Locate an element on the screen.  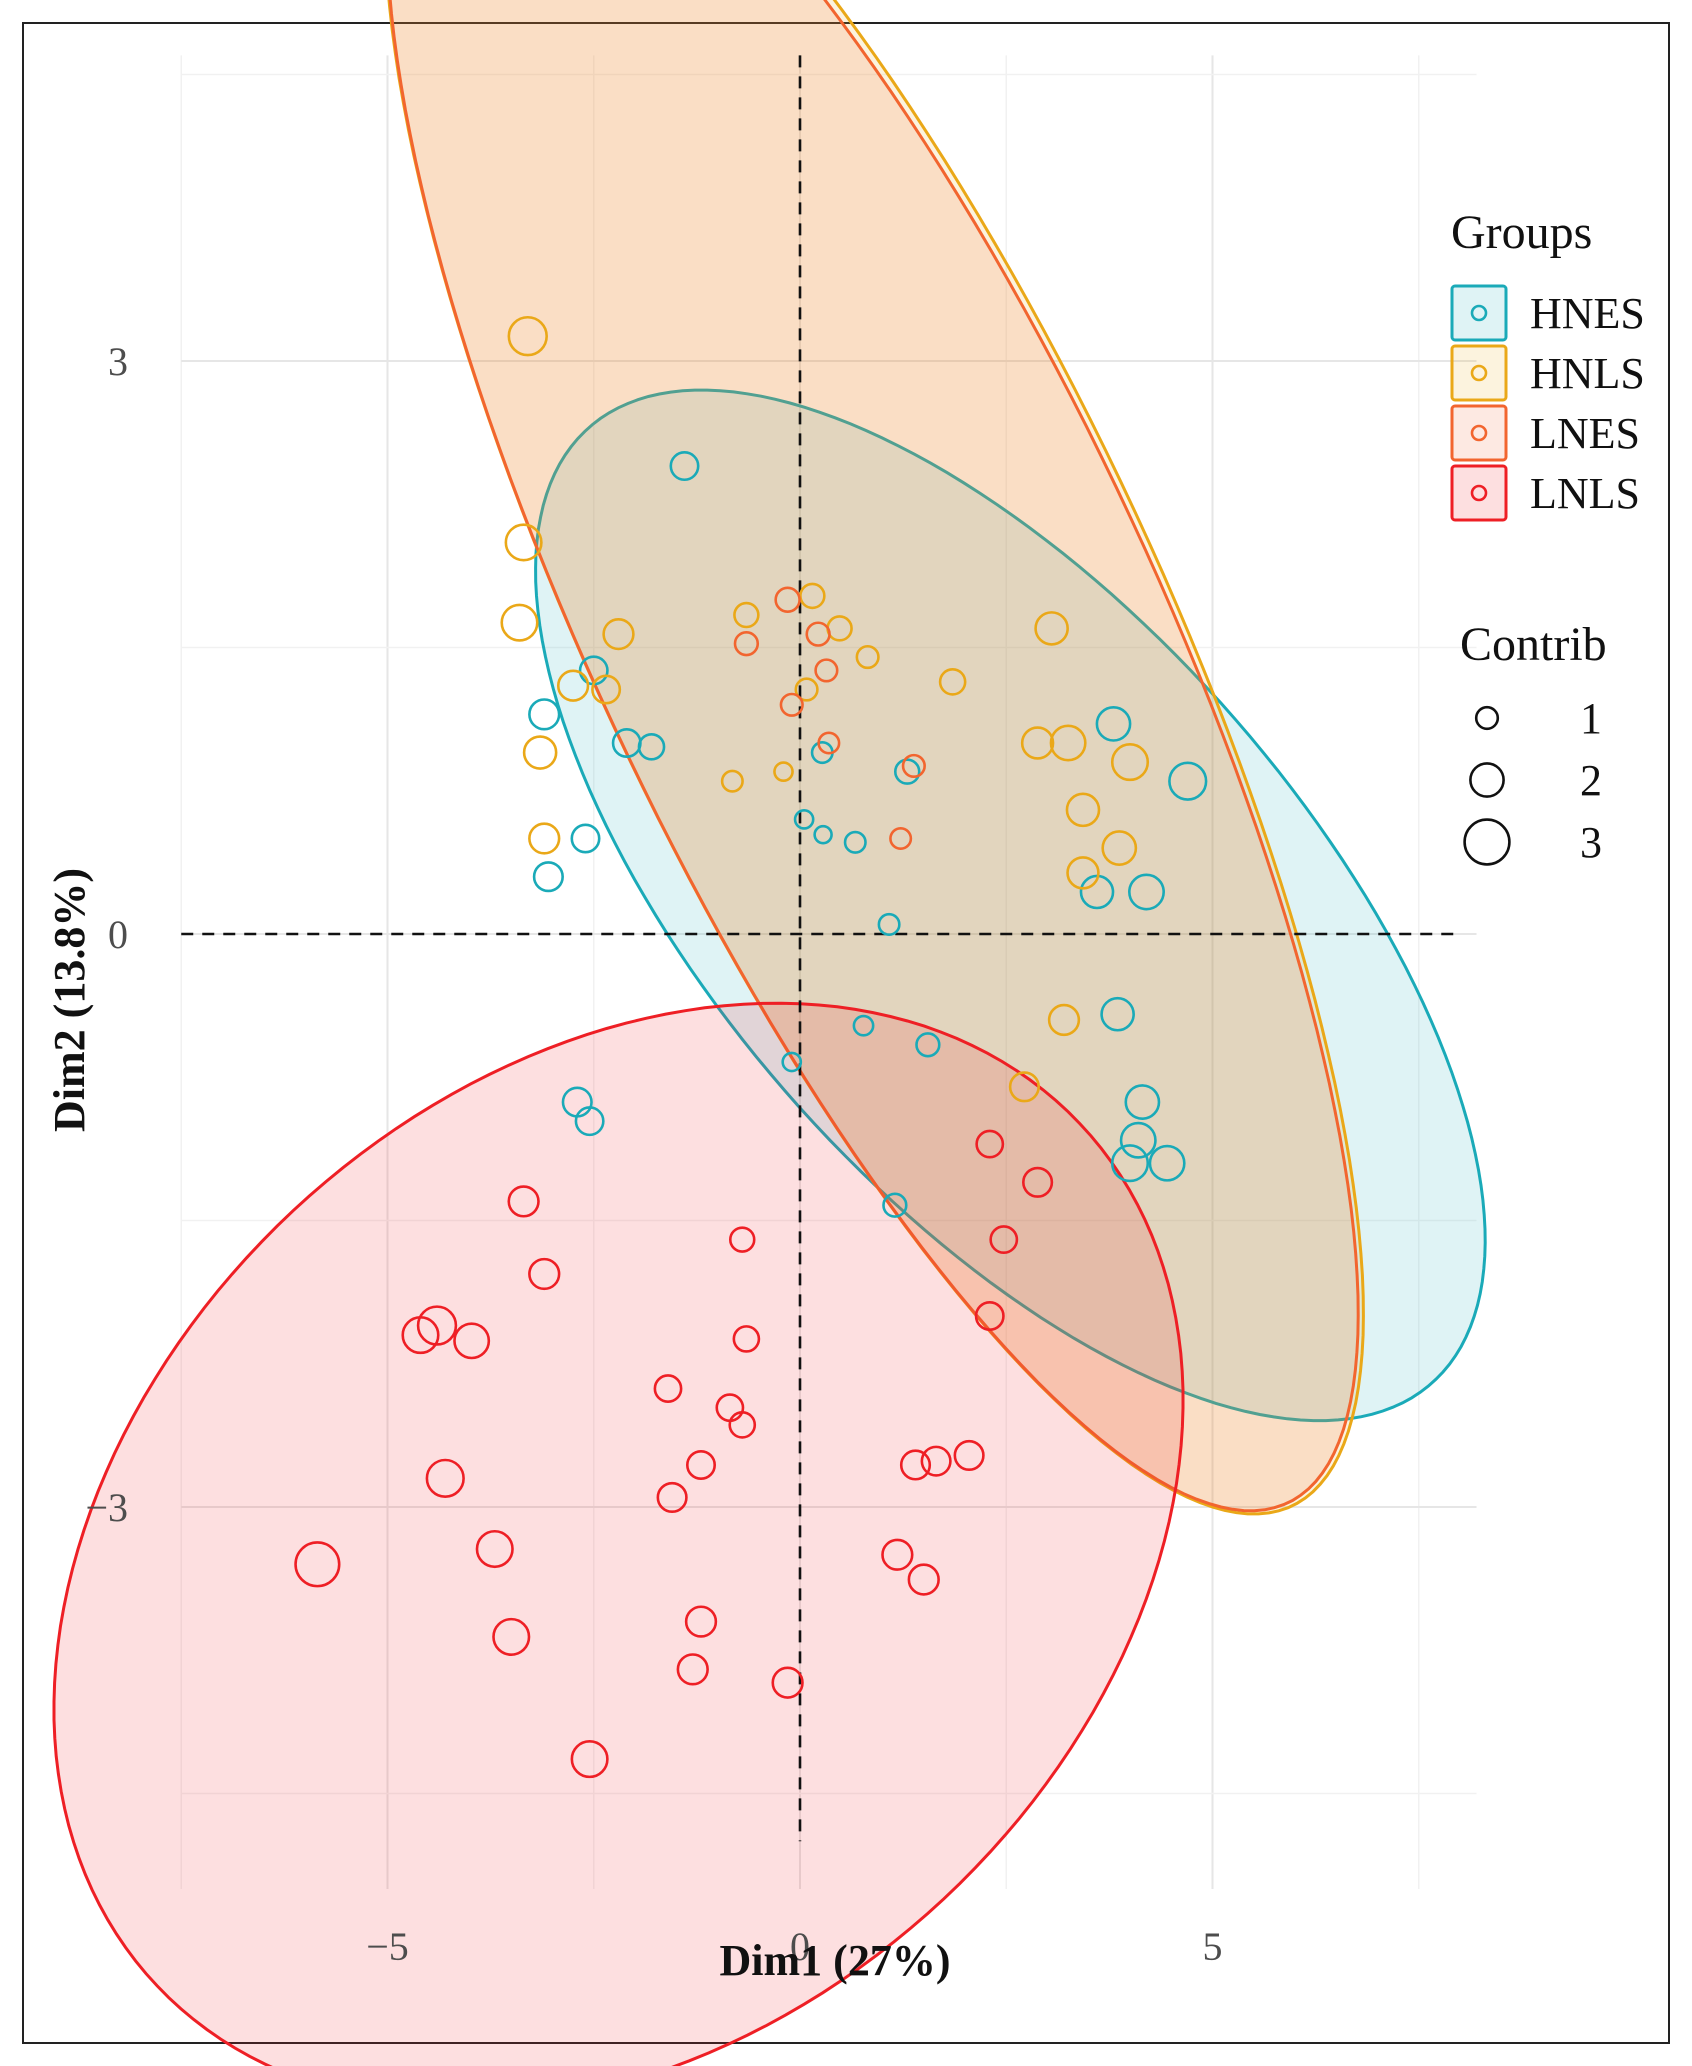
legend-contrib-title: Contrib is located at coordinates (1533, 644).